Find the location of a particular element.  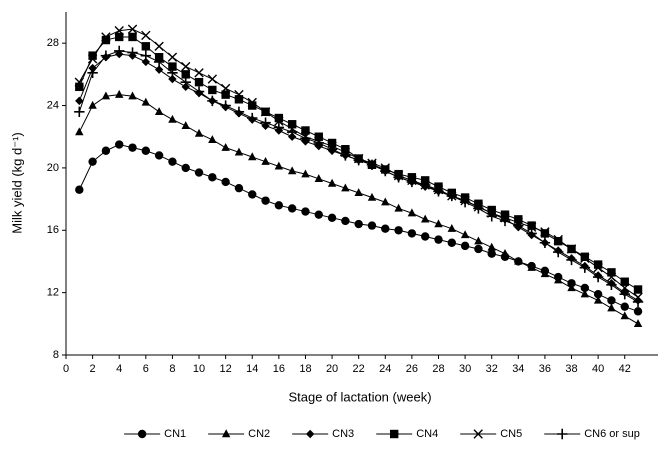

x-tick-label: 22 is located at coordinates (359, 369).